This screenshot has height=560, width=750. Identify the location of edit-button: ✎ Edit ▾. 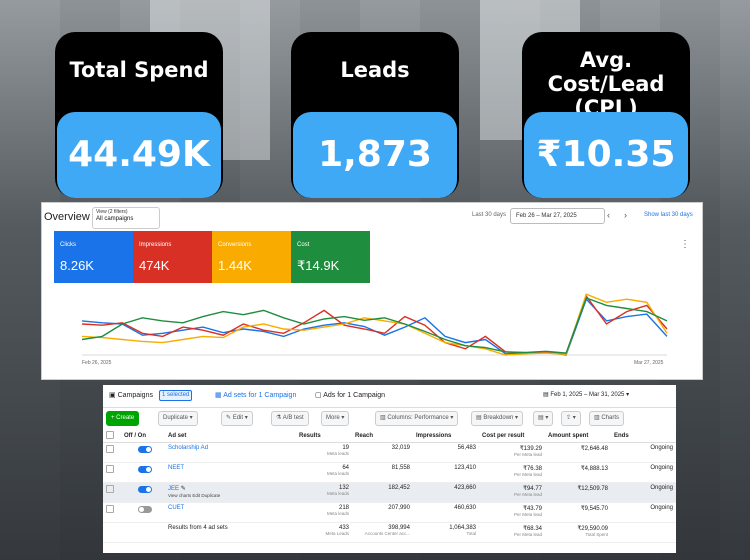
(237, 418).